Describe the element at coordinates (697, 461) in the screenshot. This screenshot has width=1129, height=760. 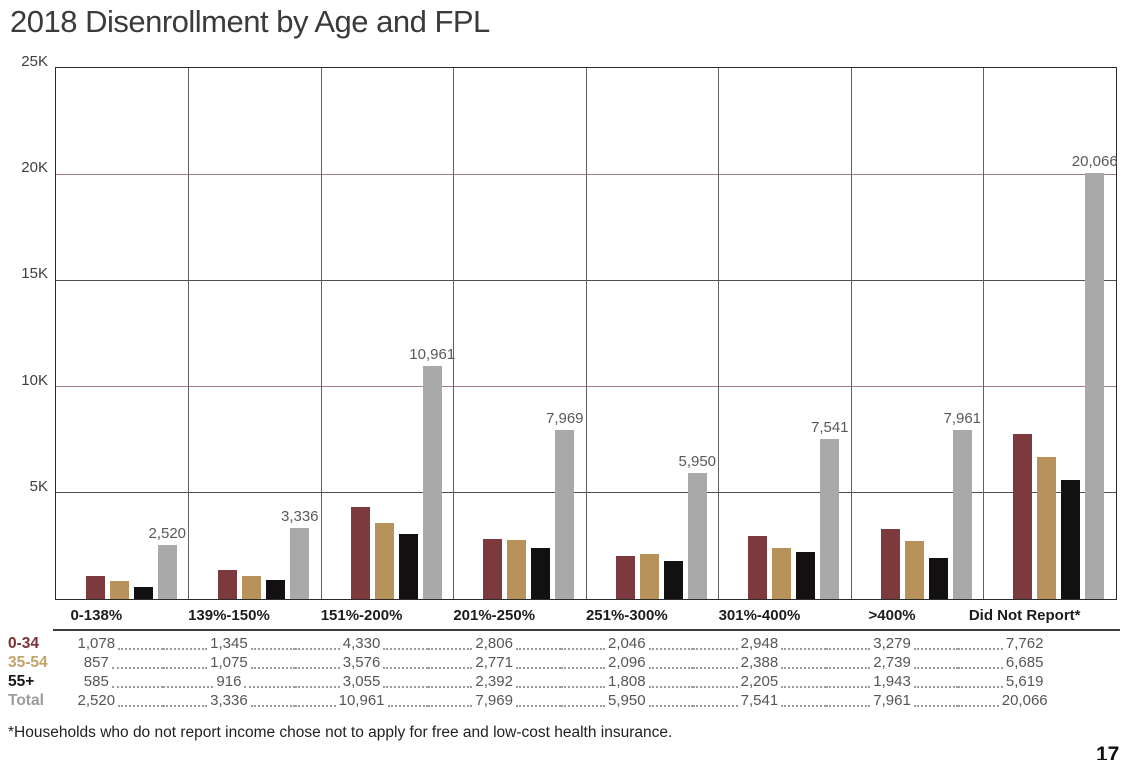
I see `total-bar-value-label: 5,950` at that location.